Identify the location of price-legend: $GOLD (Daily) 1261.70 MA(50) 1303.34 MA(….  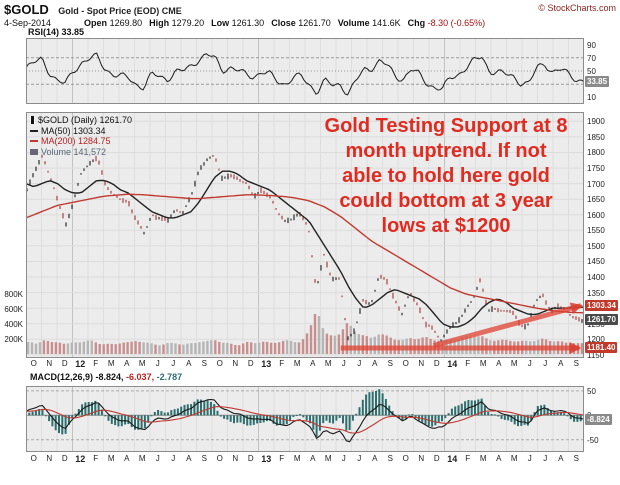
(81, 136).